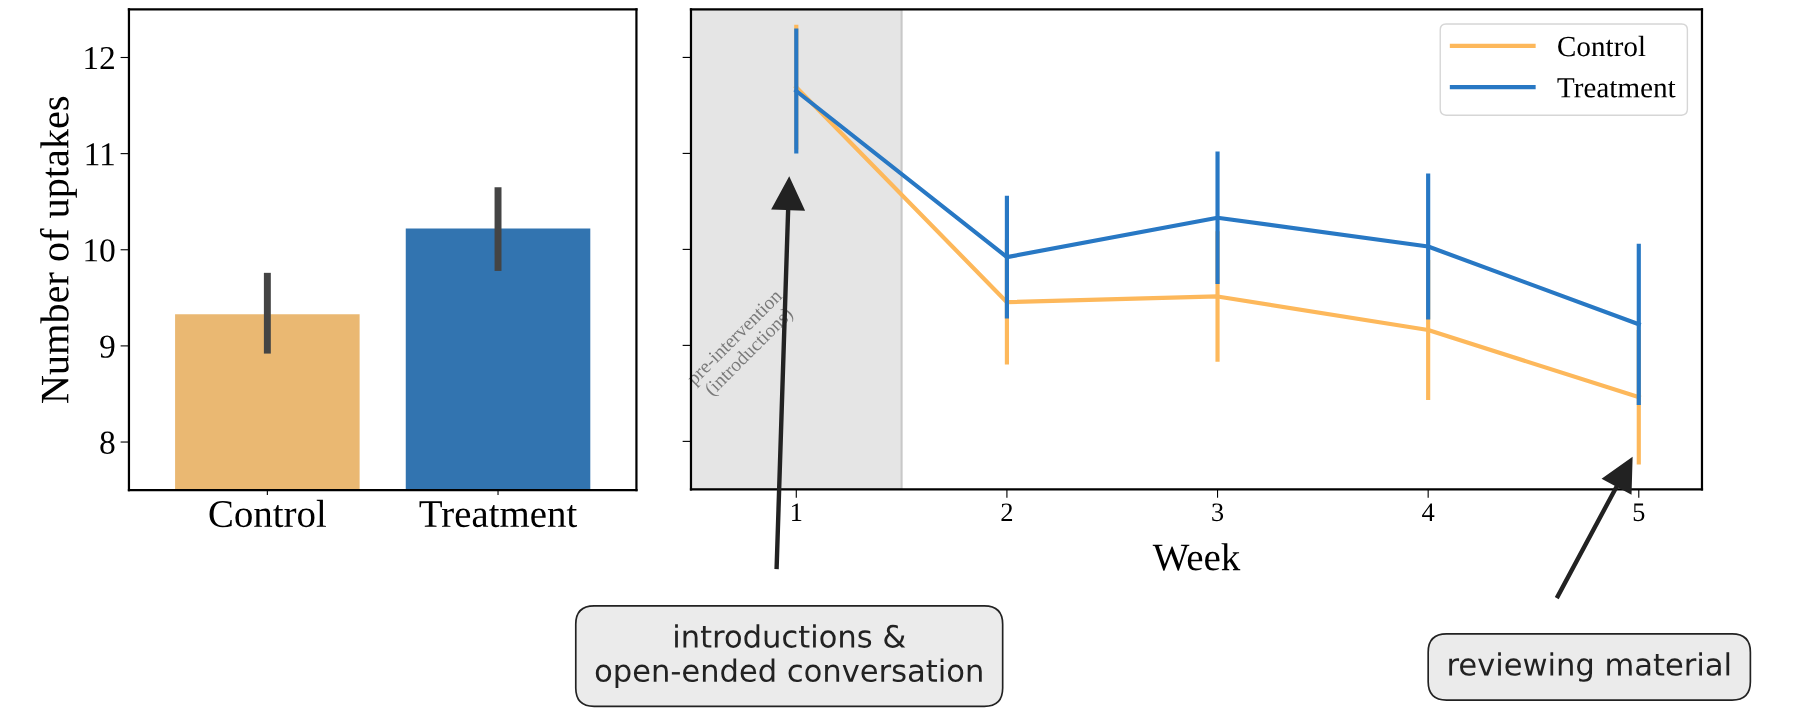 This screenshot has height=725, width=1806. Describe the element at coordinates (107, 442) in the screenshot. I see `y-tick-label: 8` at that location.